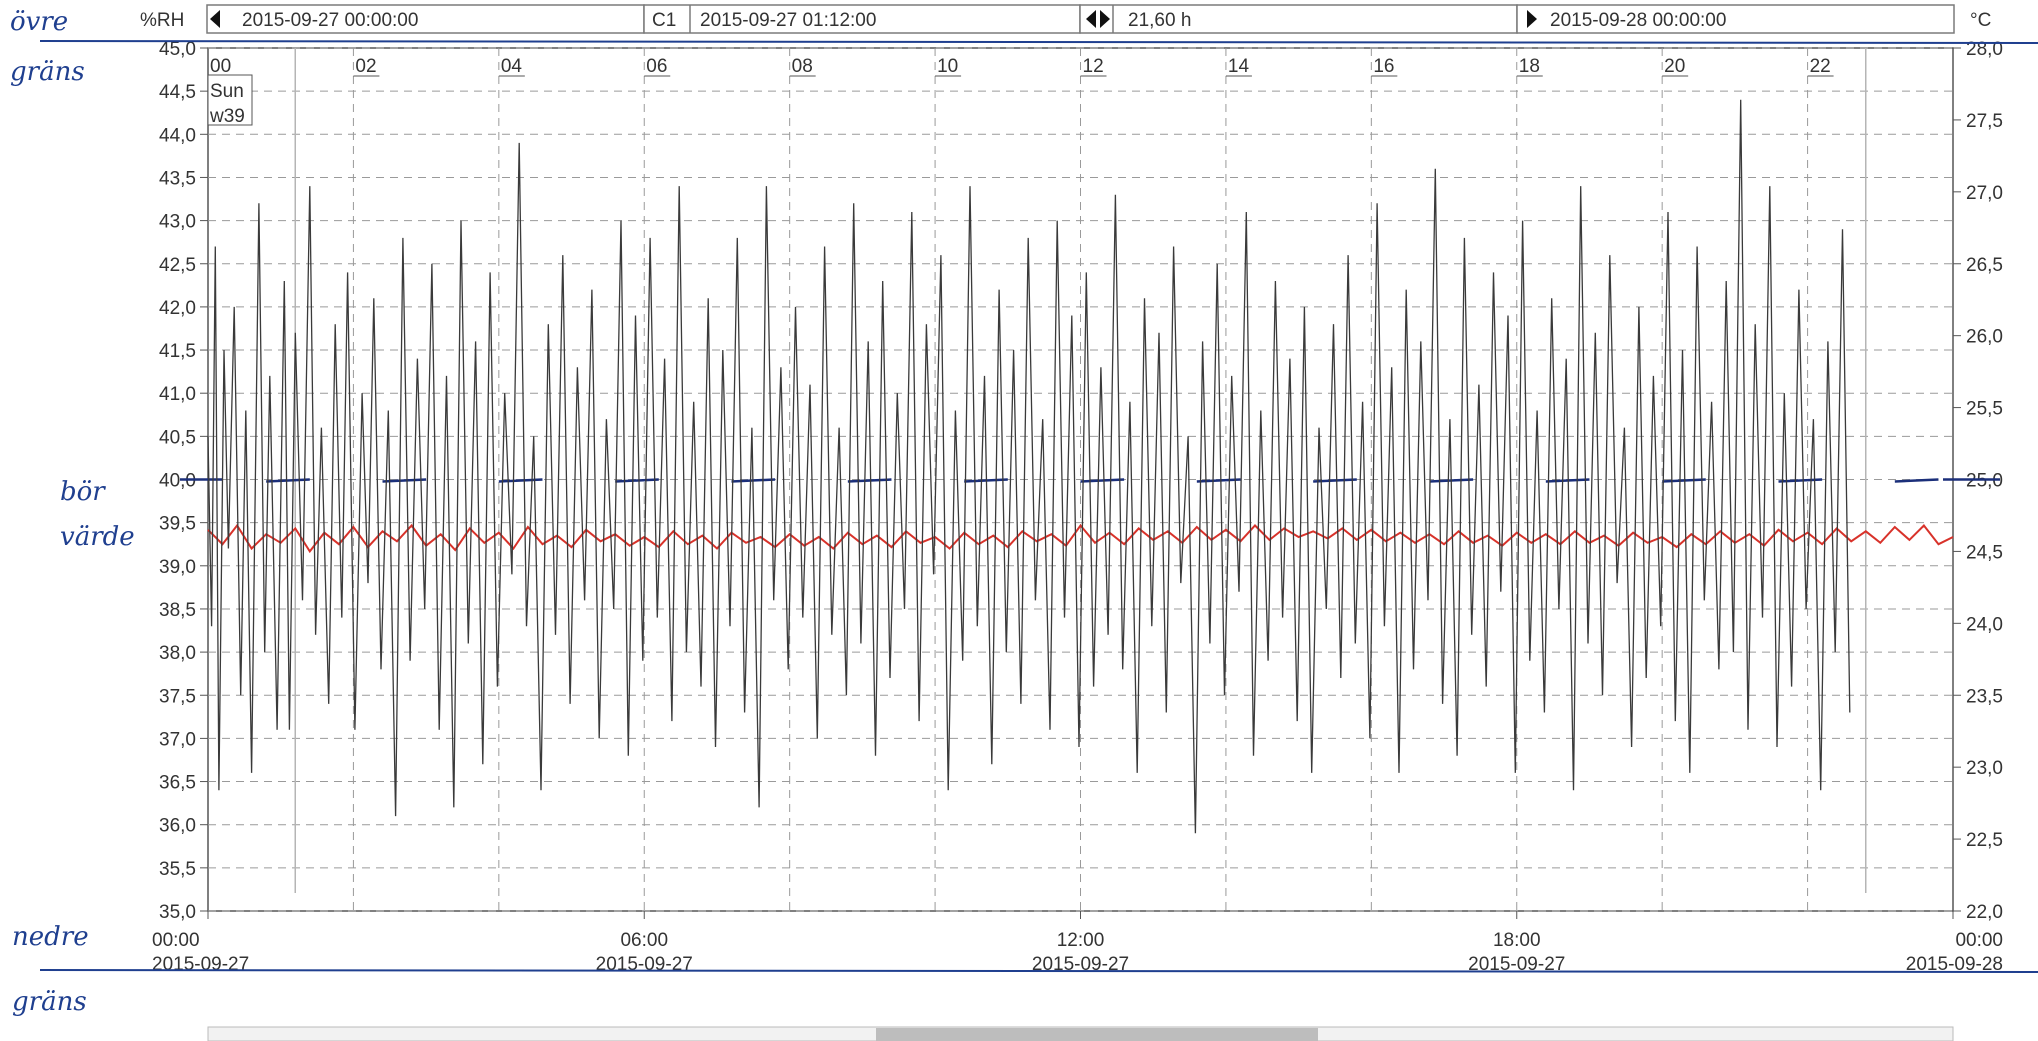 Image resolution: width=2038 pixels, height=1041 pixels. Describe the element at coordinates (1529, 66) in the screenshot. I see `hour-label: 18` at that location.